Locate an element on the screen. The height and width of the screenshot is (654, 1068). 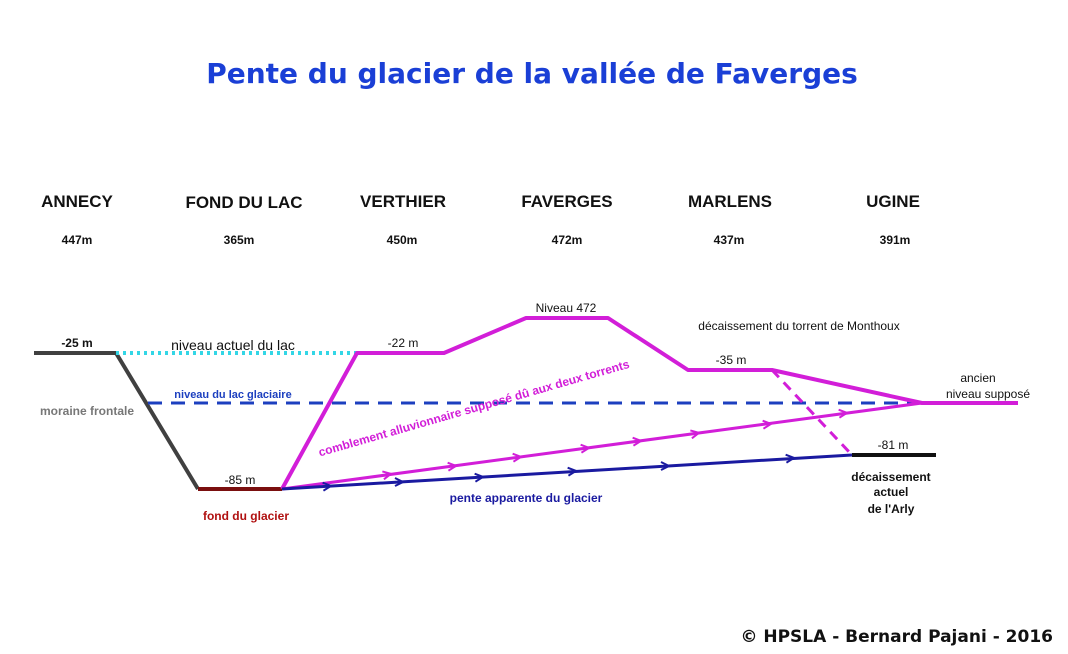
place-annecy: ANNECY is located at coordinates (77, 201).